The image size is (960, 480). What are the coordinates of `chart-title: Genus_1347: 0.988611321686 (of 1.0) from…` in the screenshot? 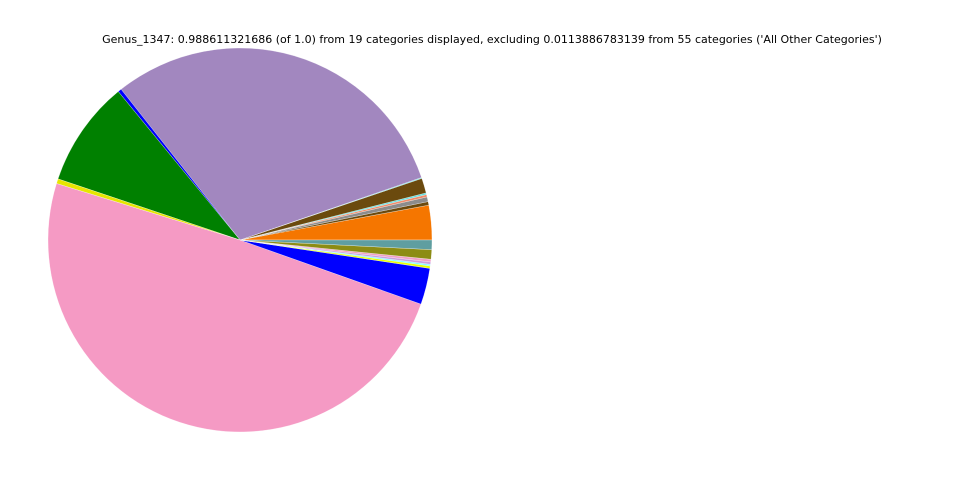 It's located at (492, 39).